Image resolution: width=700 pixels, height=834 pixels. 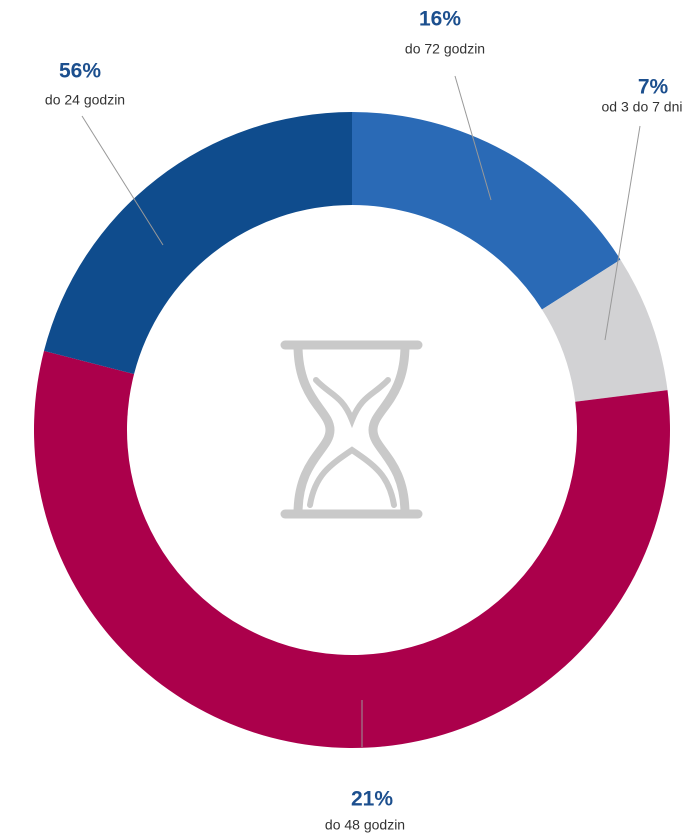 What do you see at coordinates (653, 87) in the screenshot?
I see `value-label: 7%` at bounding box center [653, 87].